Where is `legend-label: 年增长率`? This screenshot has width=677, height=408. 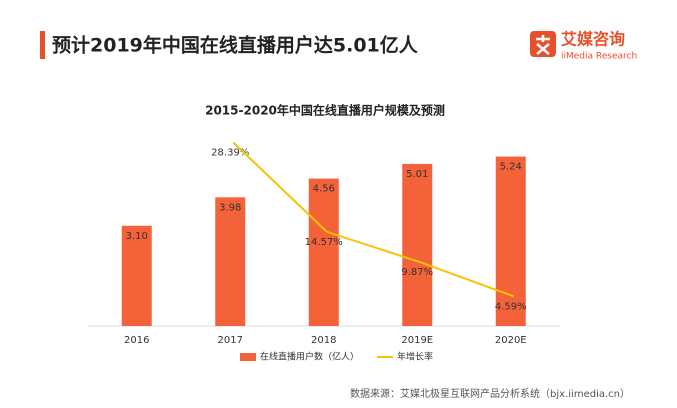 legend-label: 年增长率 is located at coordinates (415, 357).